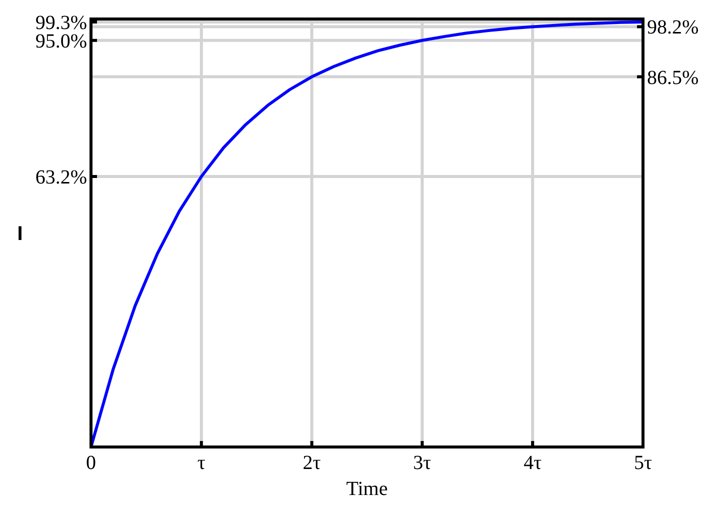  Describe the element at coordinates (201, 463) in the screenshot. I see `x-tick-label: τ` at that location.